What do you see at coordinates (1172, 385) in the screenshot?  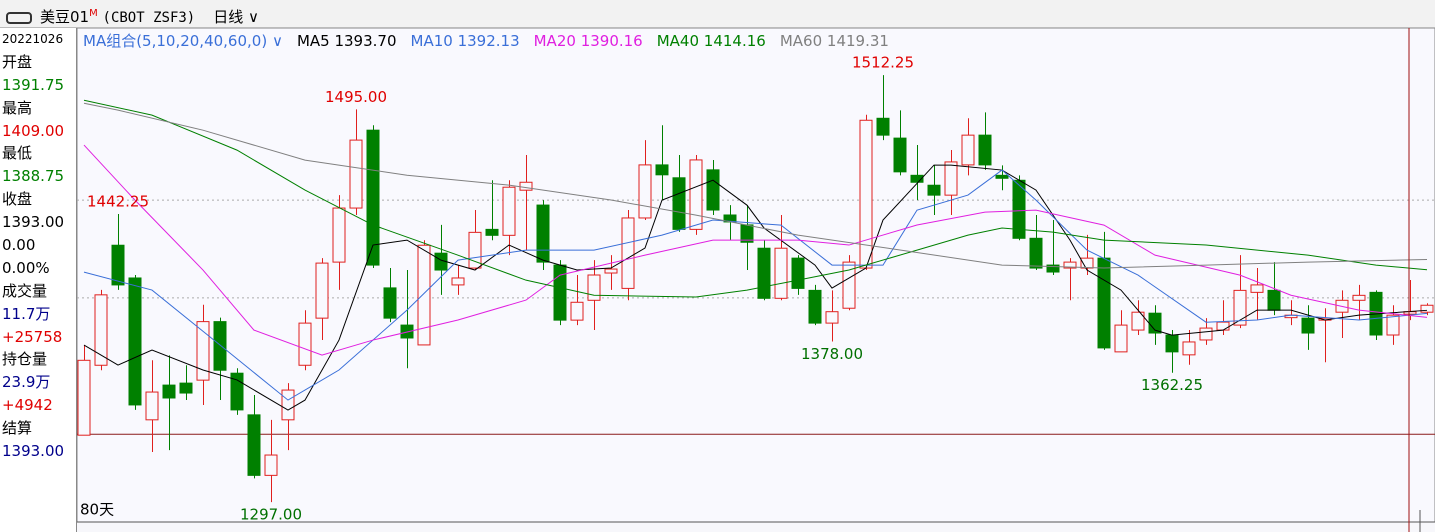 I see `extreme-label: 1362.25` at bounding box center [1172, 385].